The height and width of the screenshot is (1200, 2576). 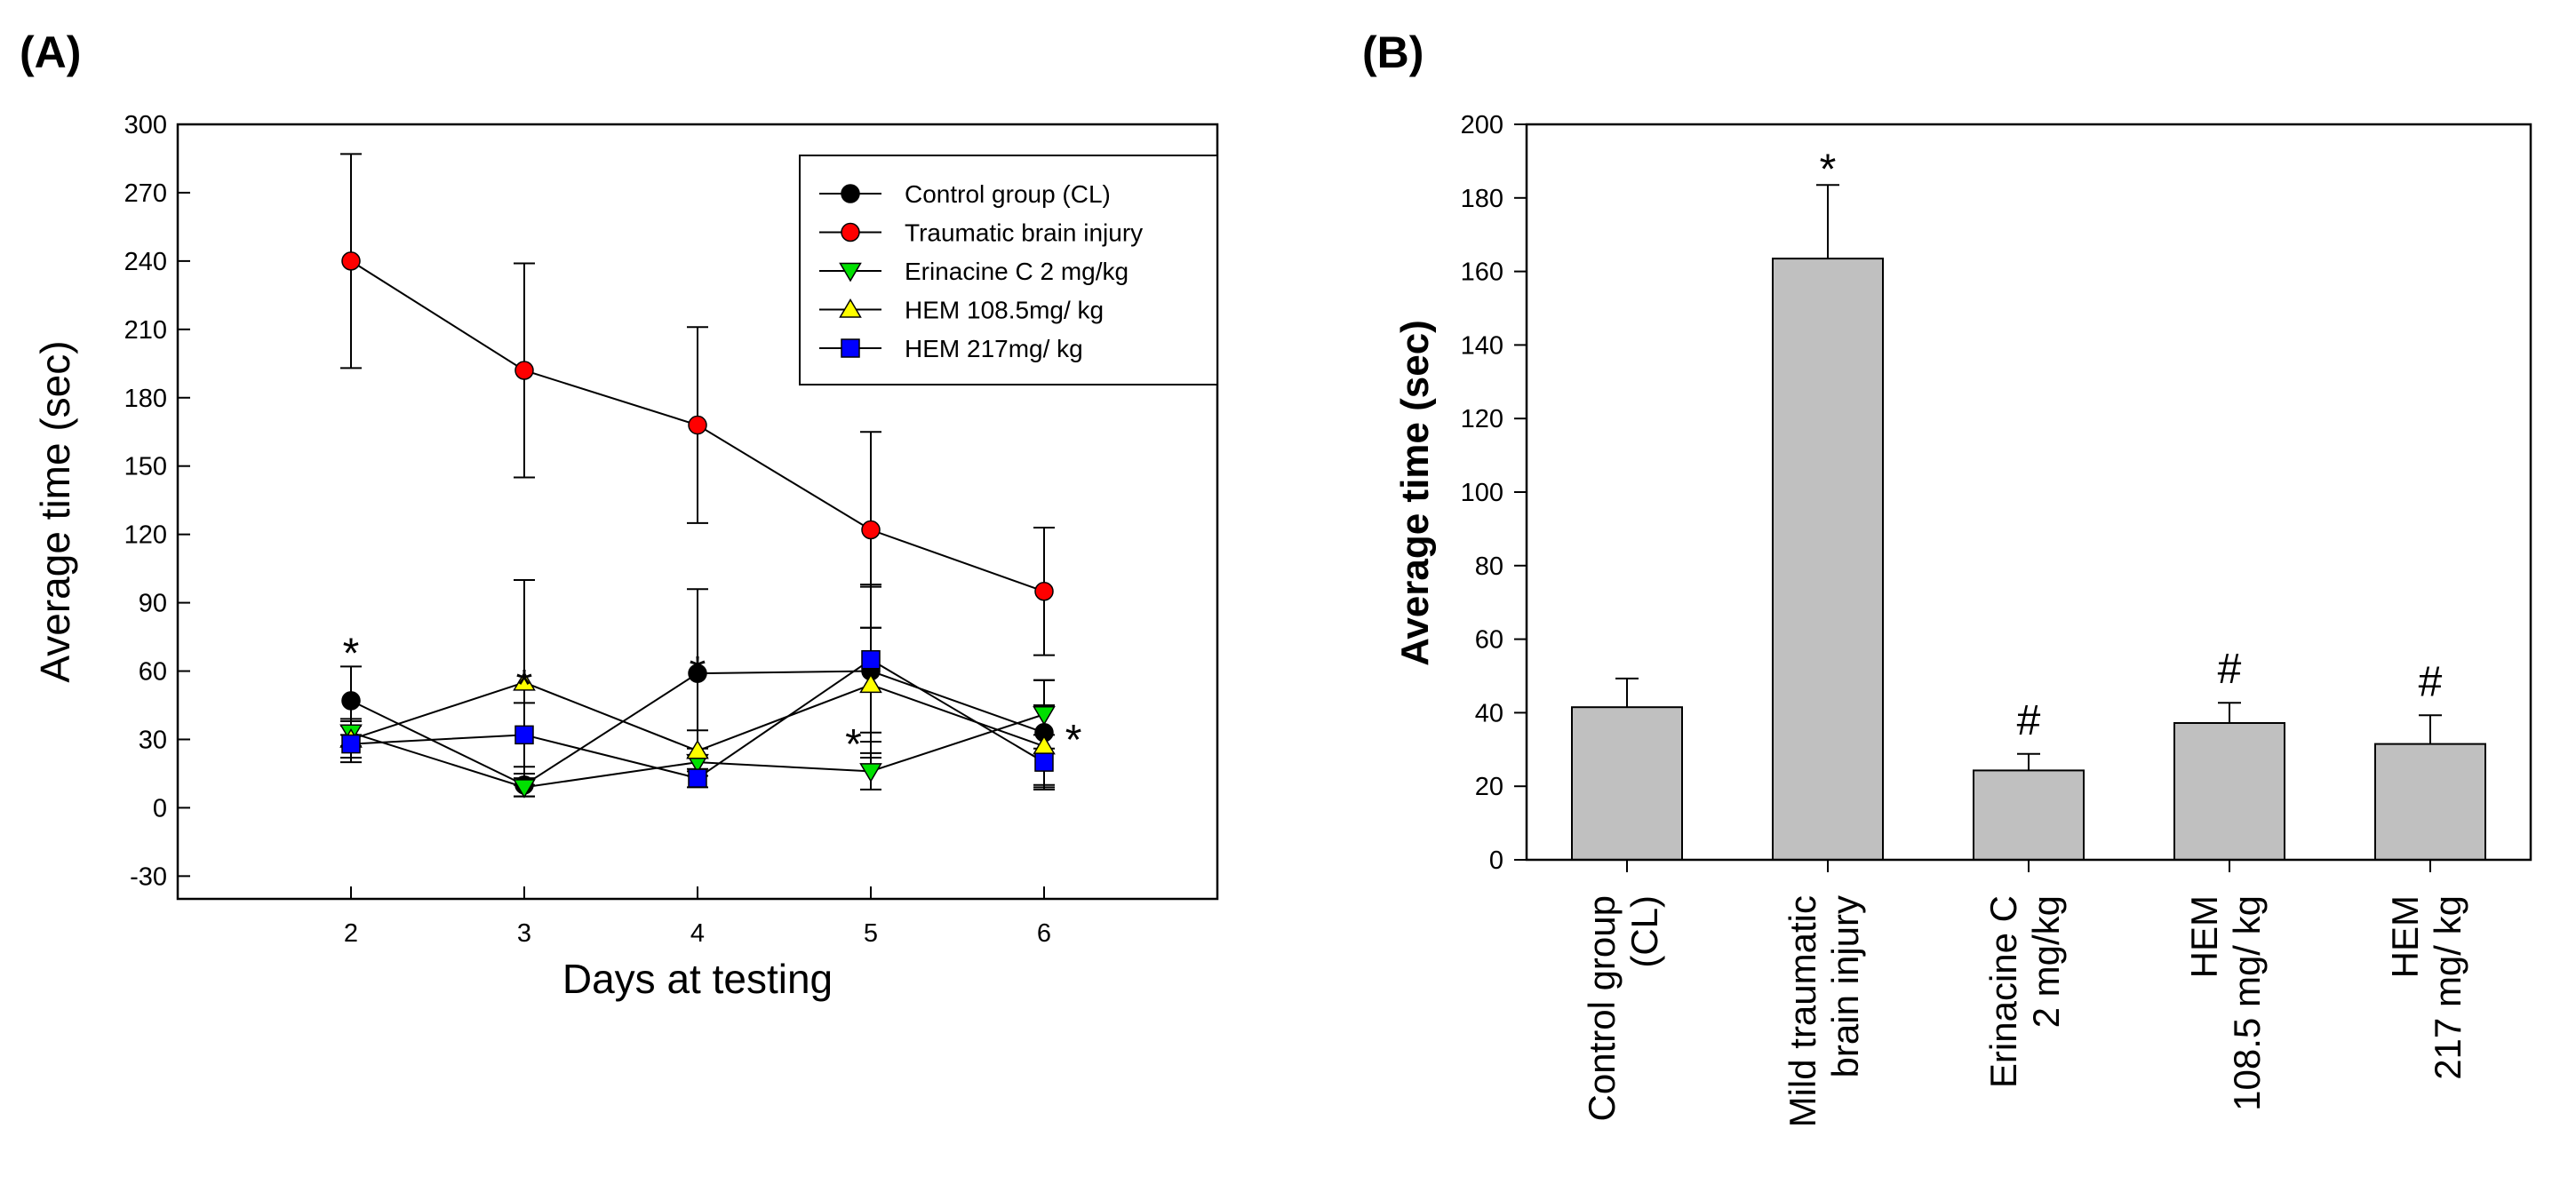 I want to click on y-tick-label: 270, so click(x=145, y=193).